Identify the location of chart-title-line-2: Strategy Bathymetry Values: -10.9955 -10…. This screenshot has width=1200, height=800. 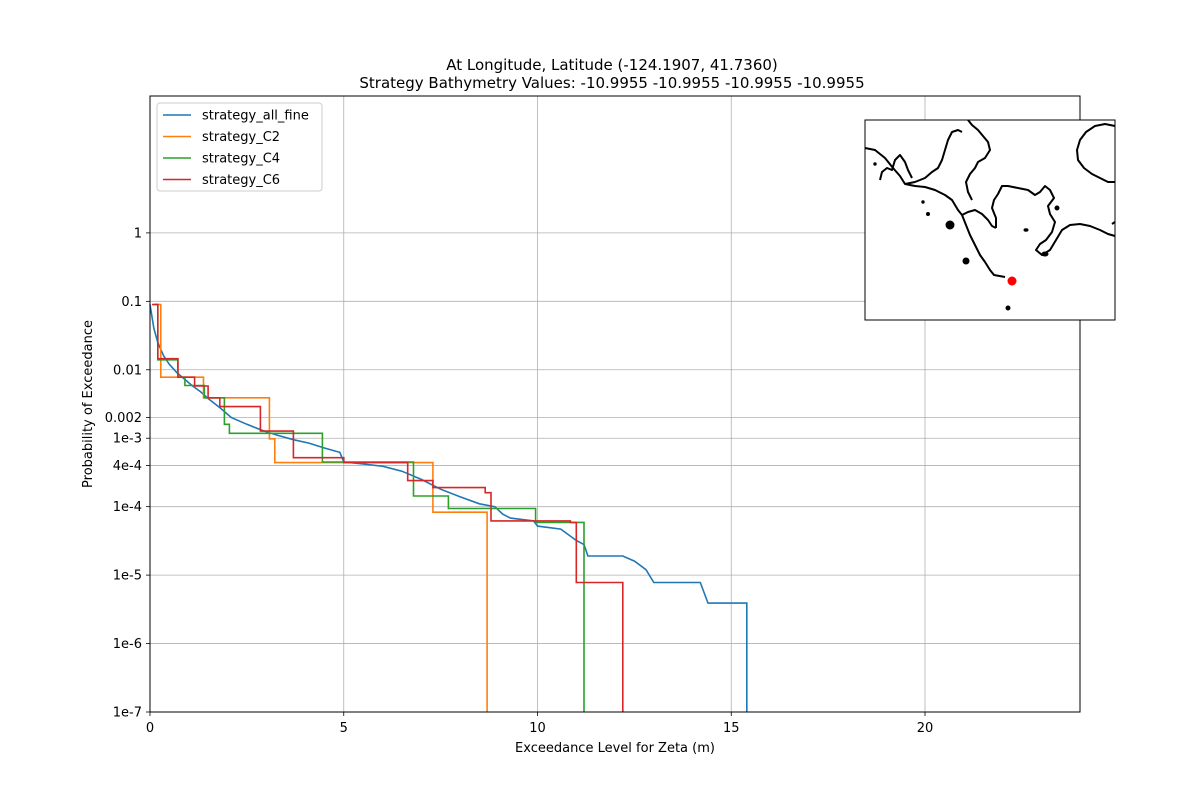
(611, 83).